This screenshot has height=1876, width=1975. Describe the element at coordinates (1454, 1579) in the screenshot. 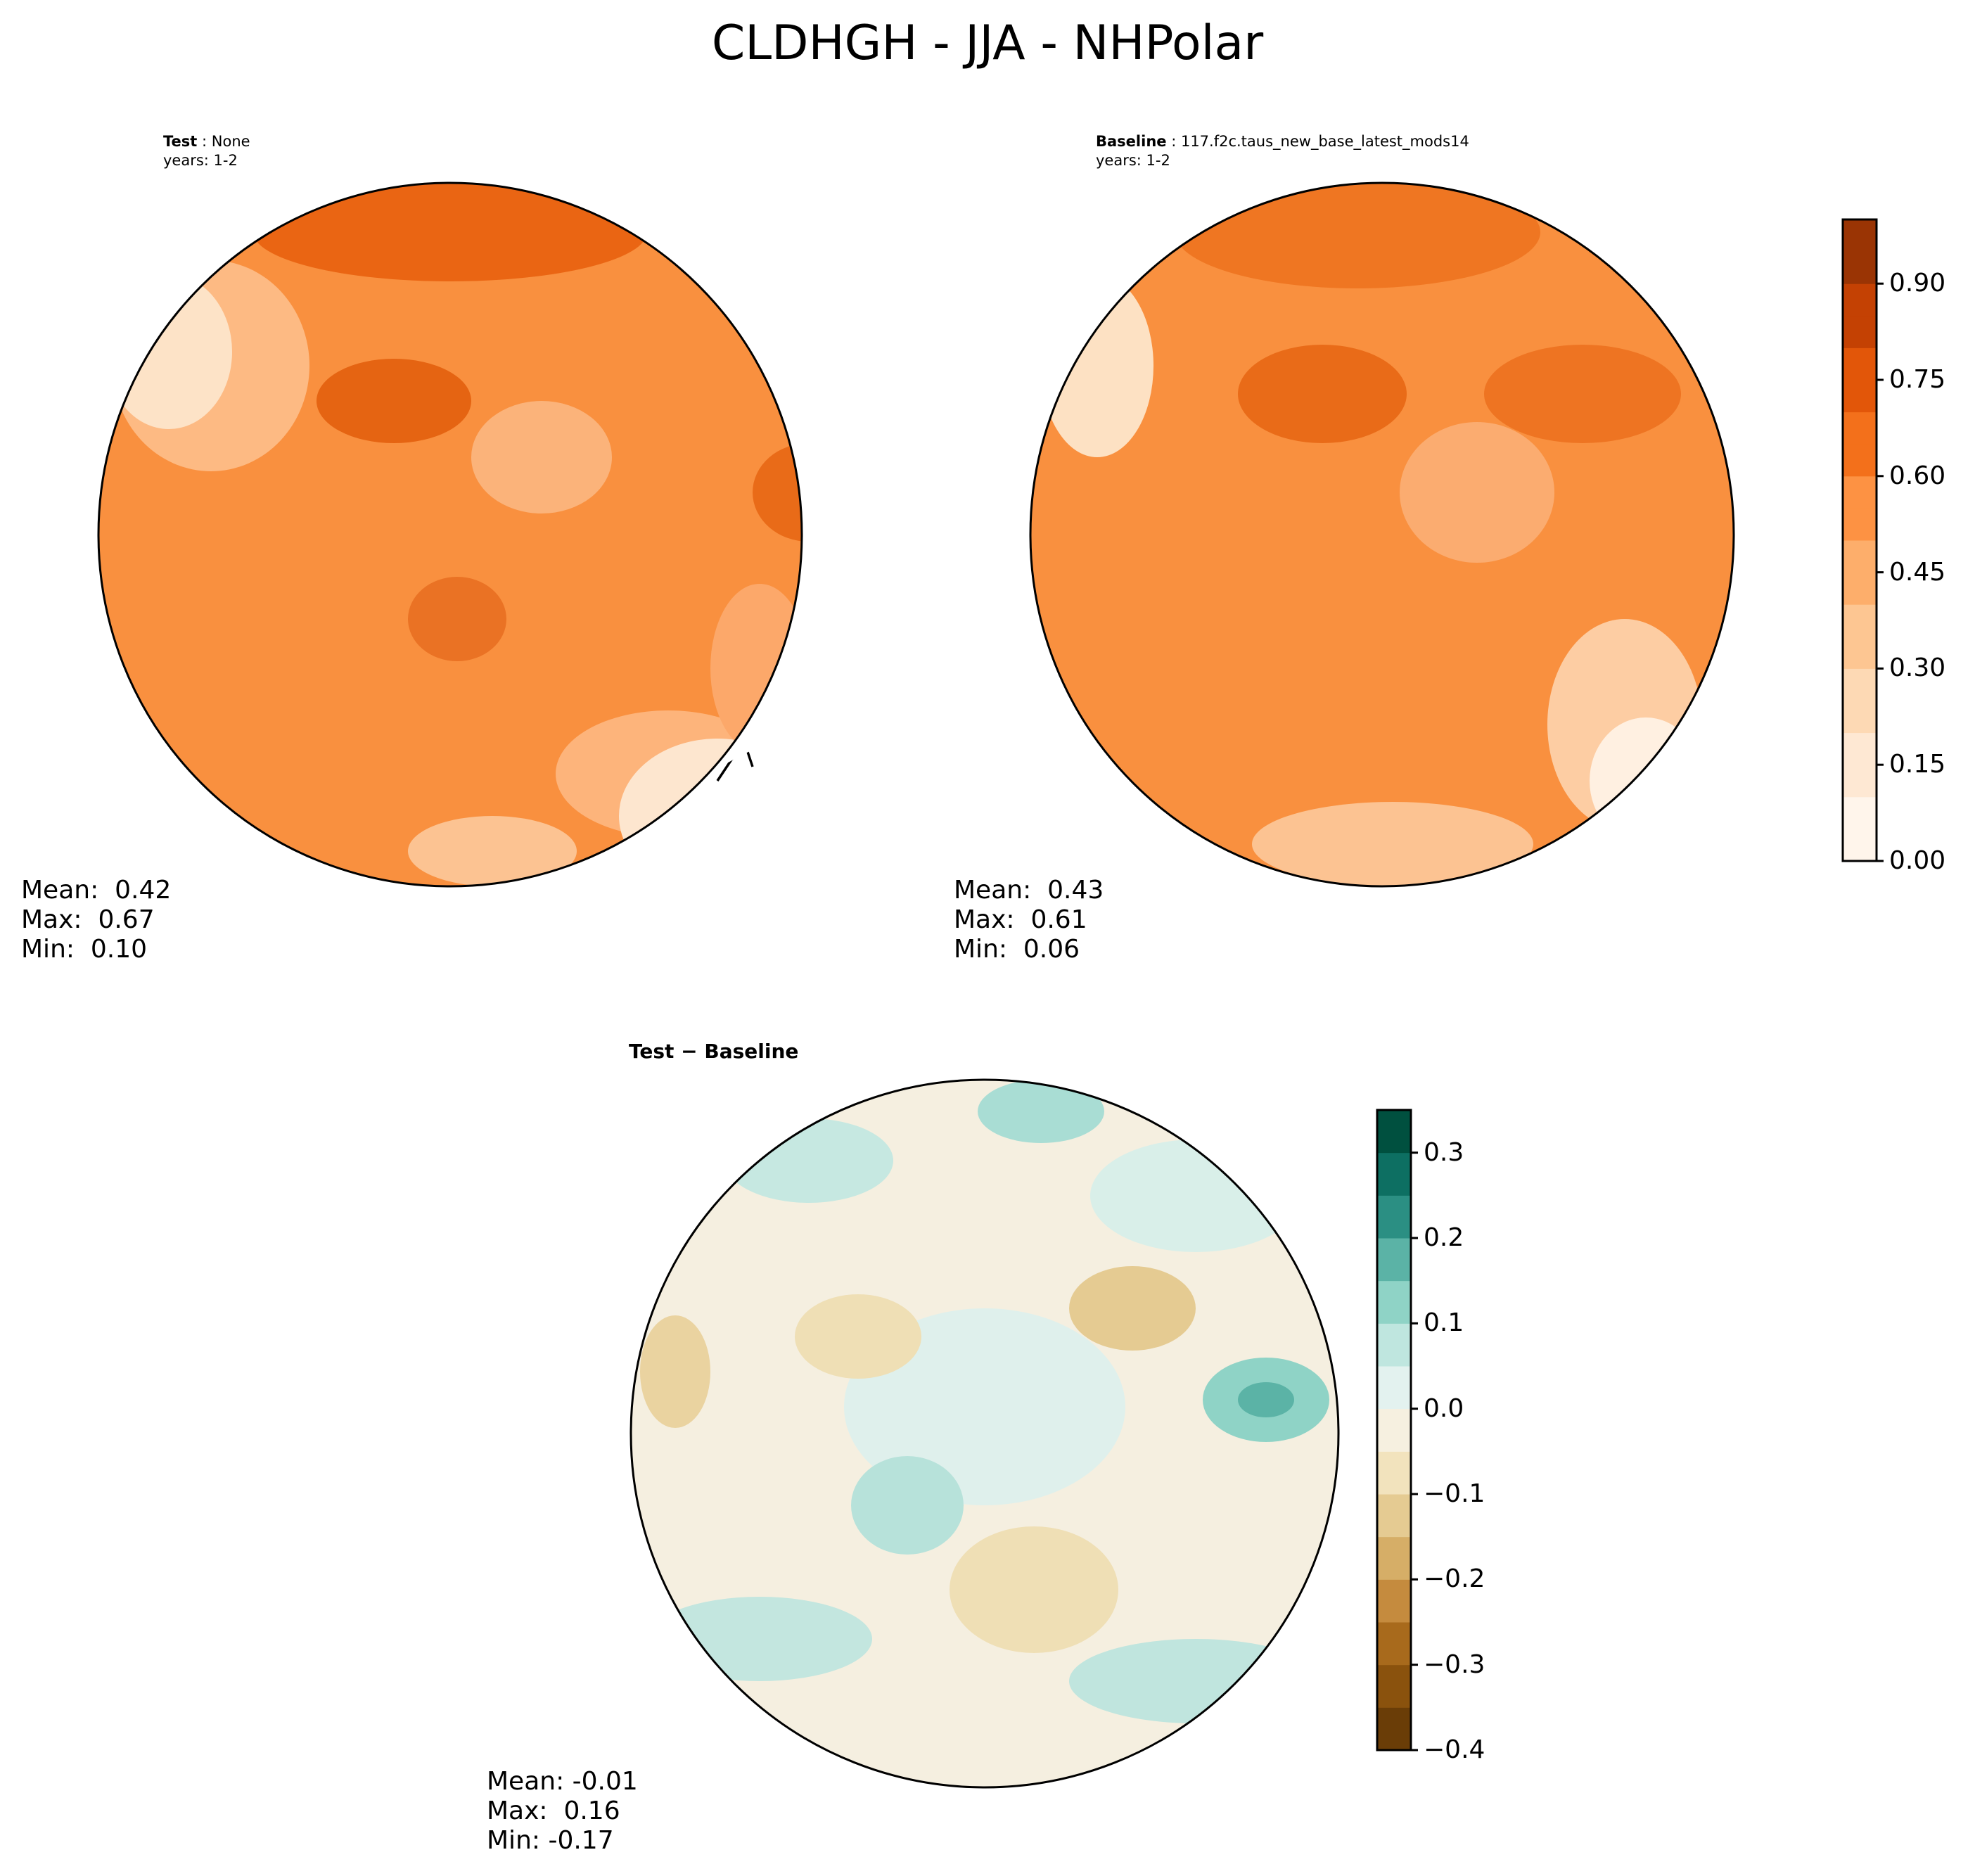

I see `diff-colorbar-tick-label: −0.2` at that location.